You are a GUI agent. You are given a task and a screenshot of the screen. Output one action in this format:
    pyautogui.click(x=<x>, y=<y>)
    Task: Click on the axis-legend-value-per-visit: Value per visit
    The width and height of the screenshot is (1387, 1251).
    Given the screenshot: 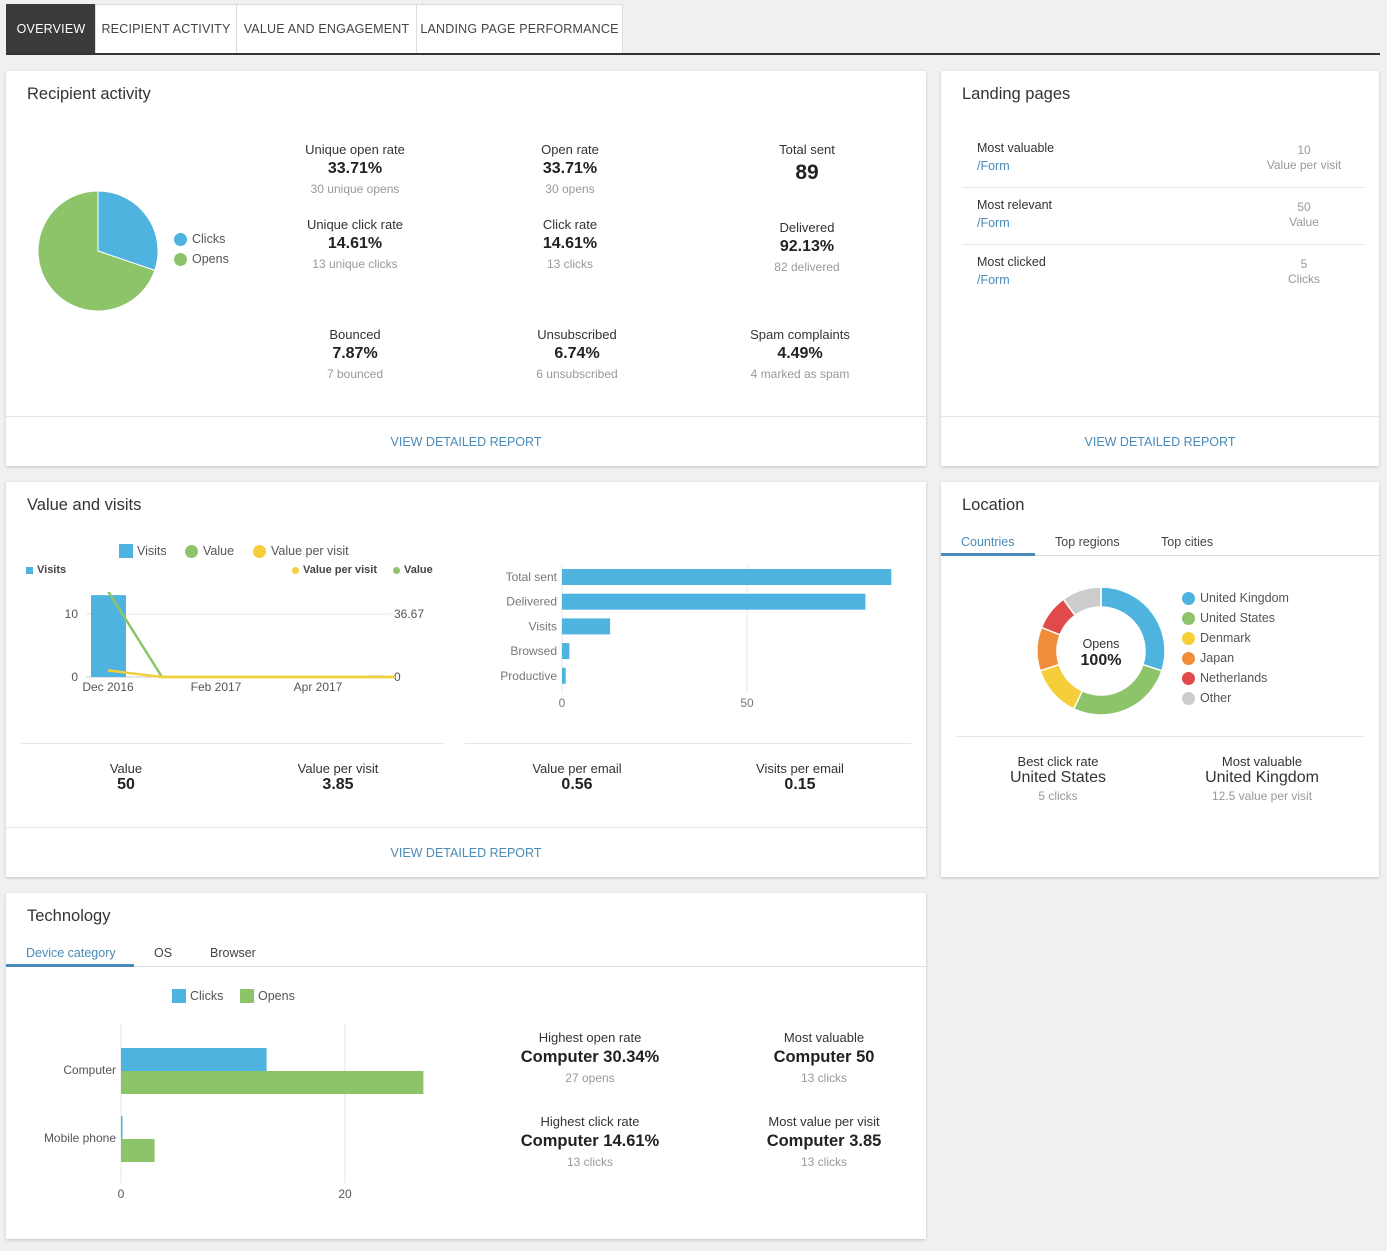 What is the action you would take?
    pyautogui.click(x=334, y=570)
    